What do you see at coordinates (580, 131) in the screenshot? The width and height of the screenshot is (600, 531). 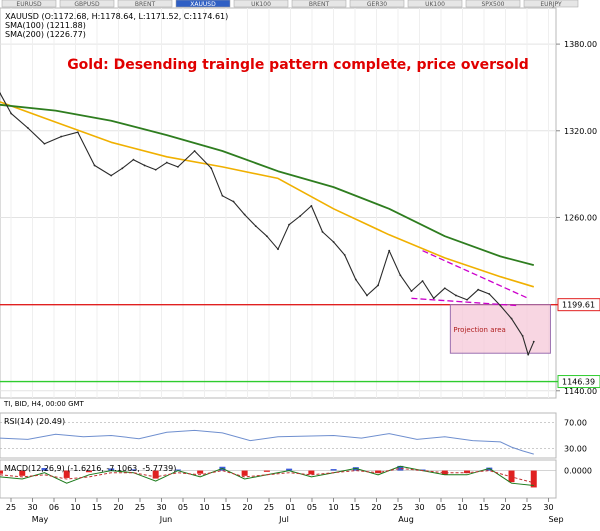 I see `y-tick-label: 1320.00` at bounding box center [580, 131].